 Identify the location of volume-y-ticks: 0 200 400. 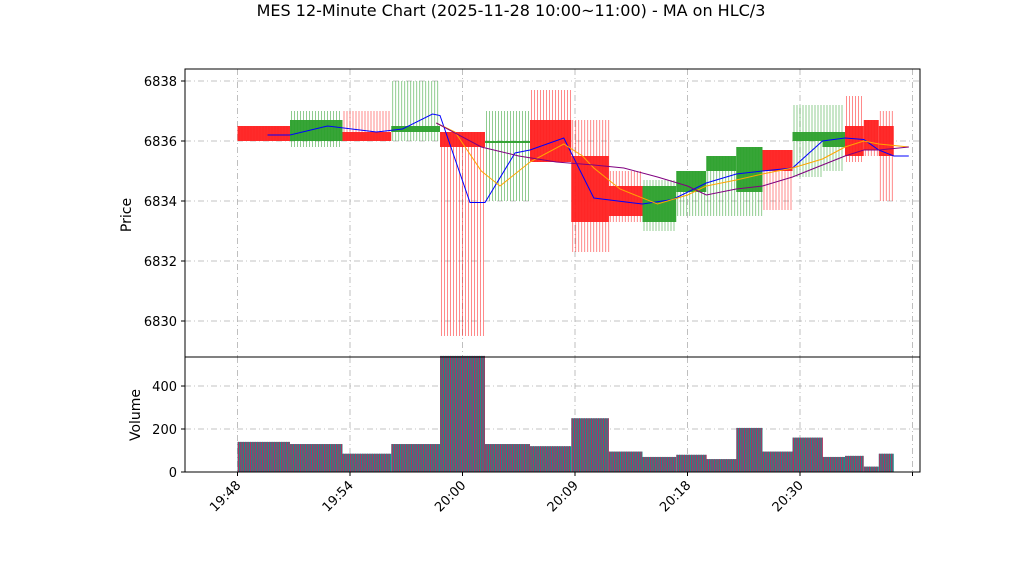
(168, 430).